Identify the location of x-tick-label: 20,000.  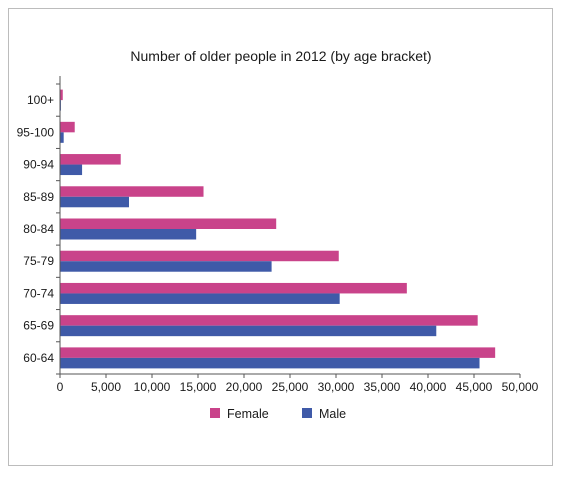
(244, 387).